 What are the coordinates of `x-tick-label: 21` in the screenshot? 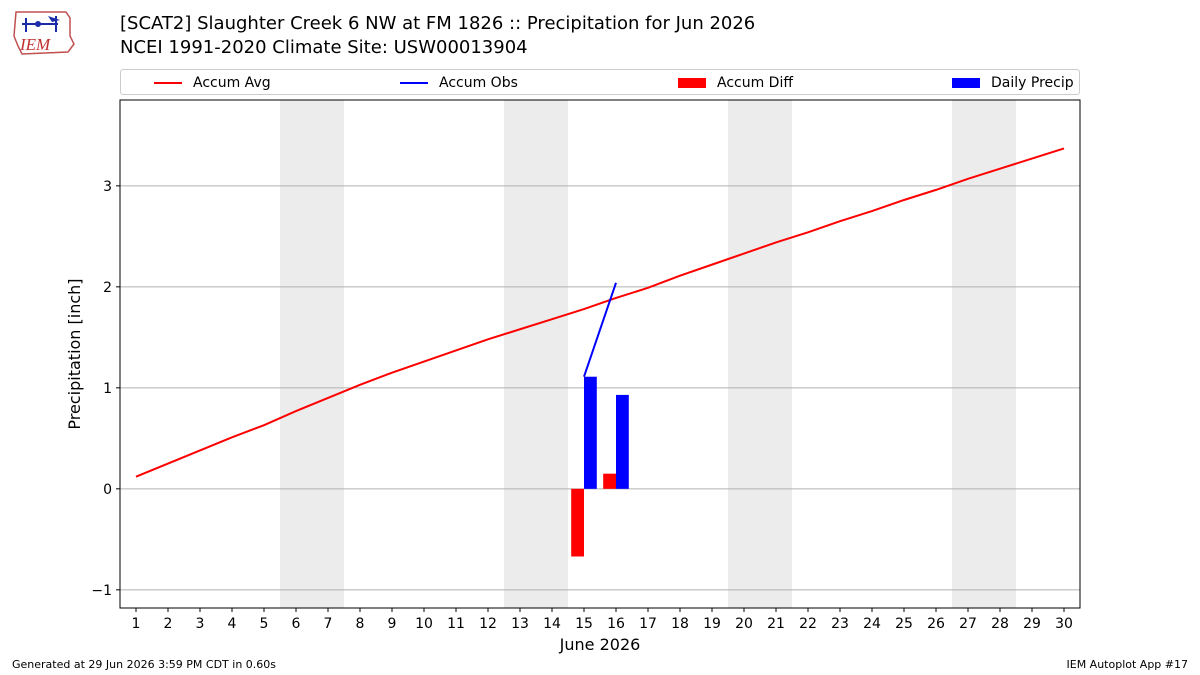 It's located at (776, 624).